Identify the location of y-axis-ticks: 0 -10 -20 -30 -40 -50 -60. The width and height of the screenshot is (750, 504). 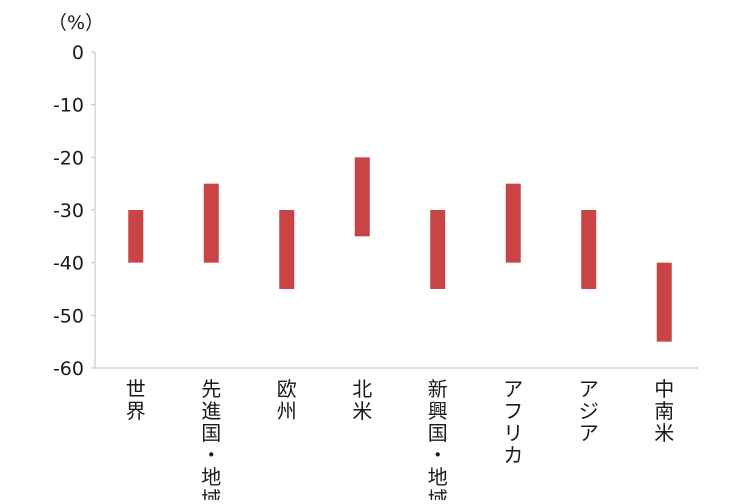
(74, 211).